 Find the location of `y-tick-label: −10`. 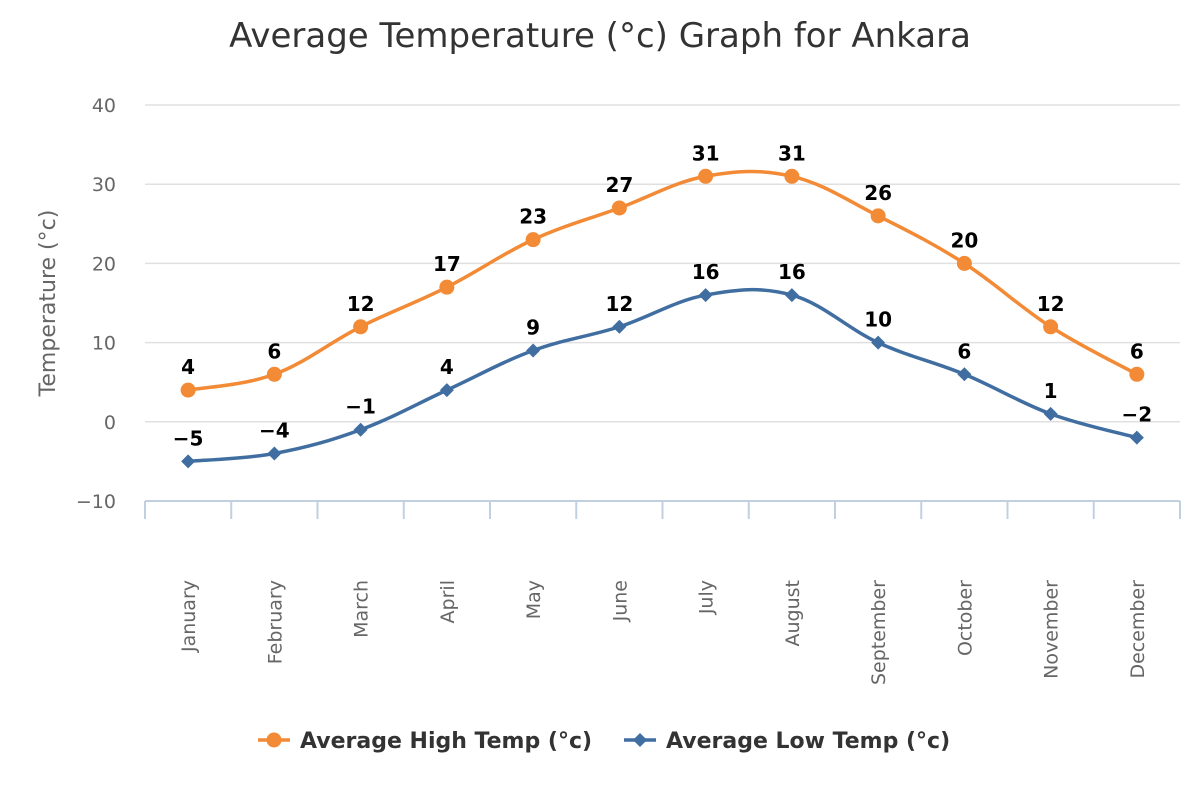

y-tick-label: −10 is located at coordinates (96, 502).